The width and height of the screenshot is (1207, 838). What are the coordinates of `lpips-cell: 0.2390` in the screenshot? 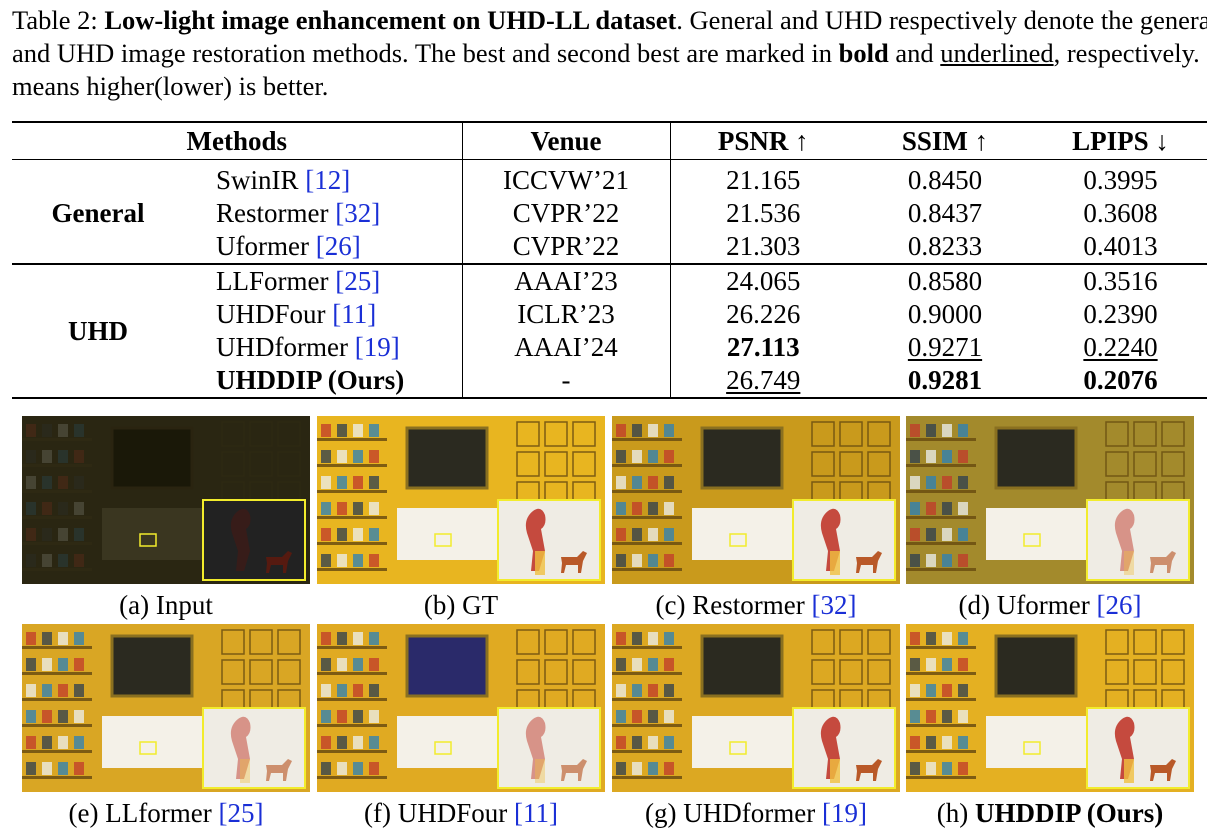 It's located at (1120, 314).